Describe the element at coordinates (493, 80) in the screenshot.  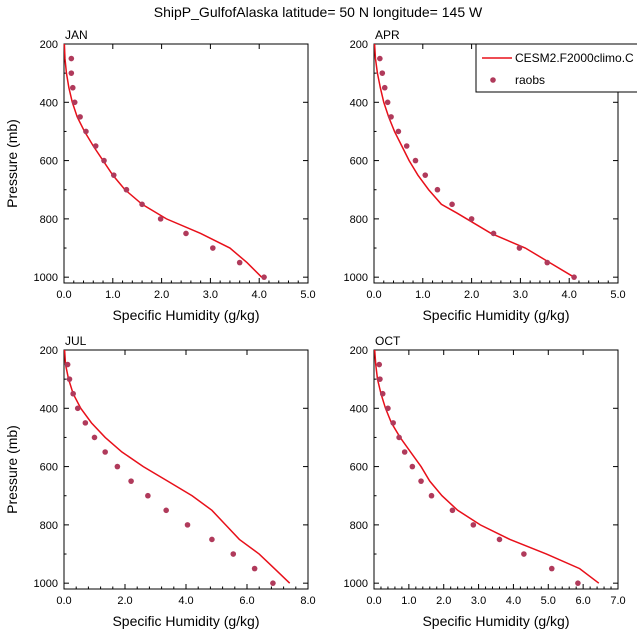
I see `legend-obs-marker` at that location.